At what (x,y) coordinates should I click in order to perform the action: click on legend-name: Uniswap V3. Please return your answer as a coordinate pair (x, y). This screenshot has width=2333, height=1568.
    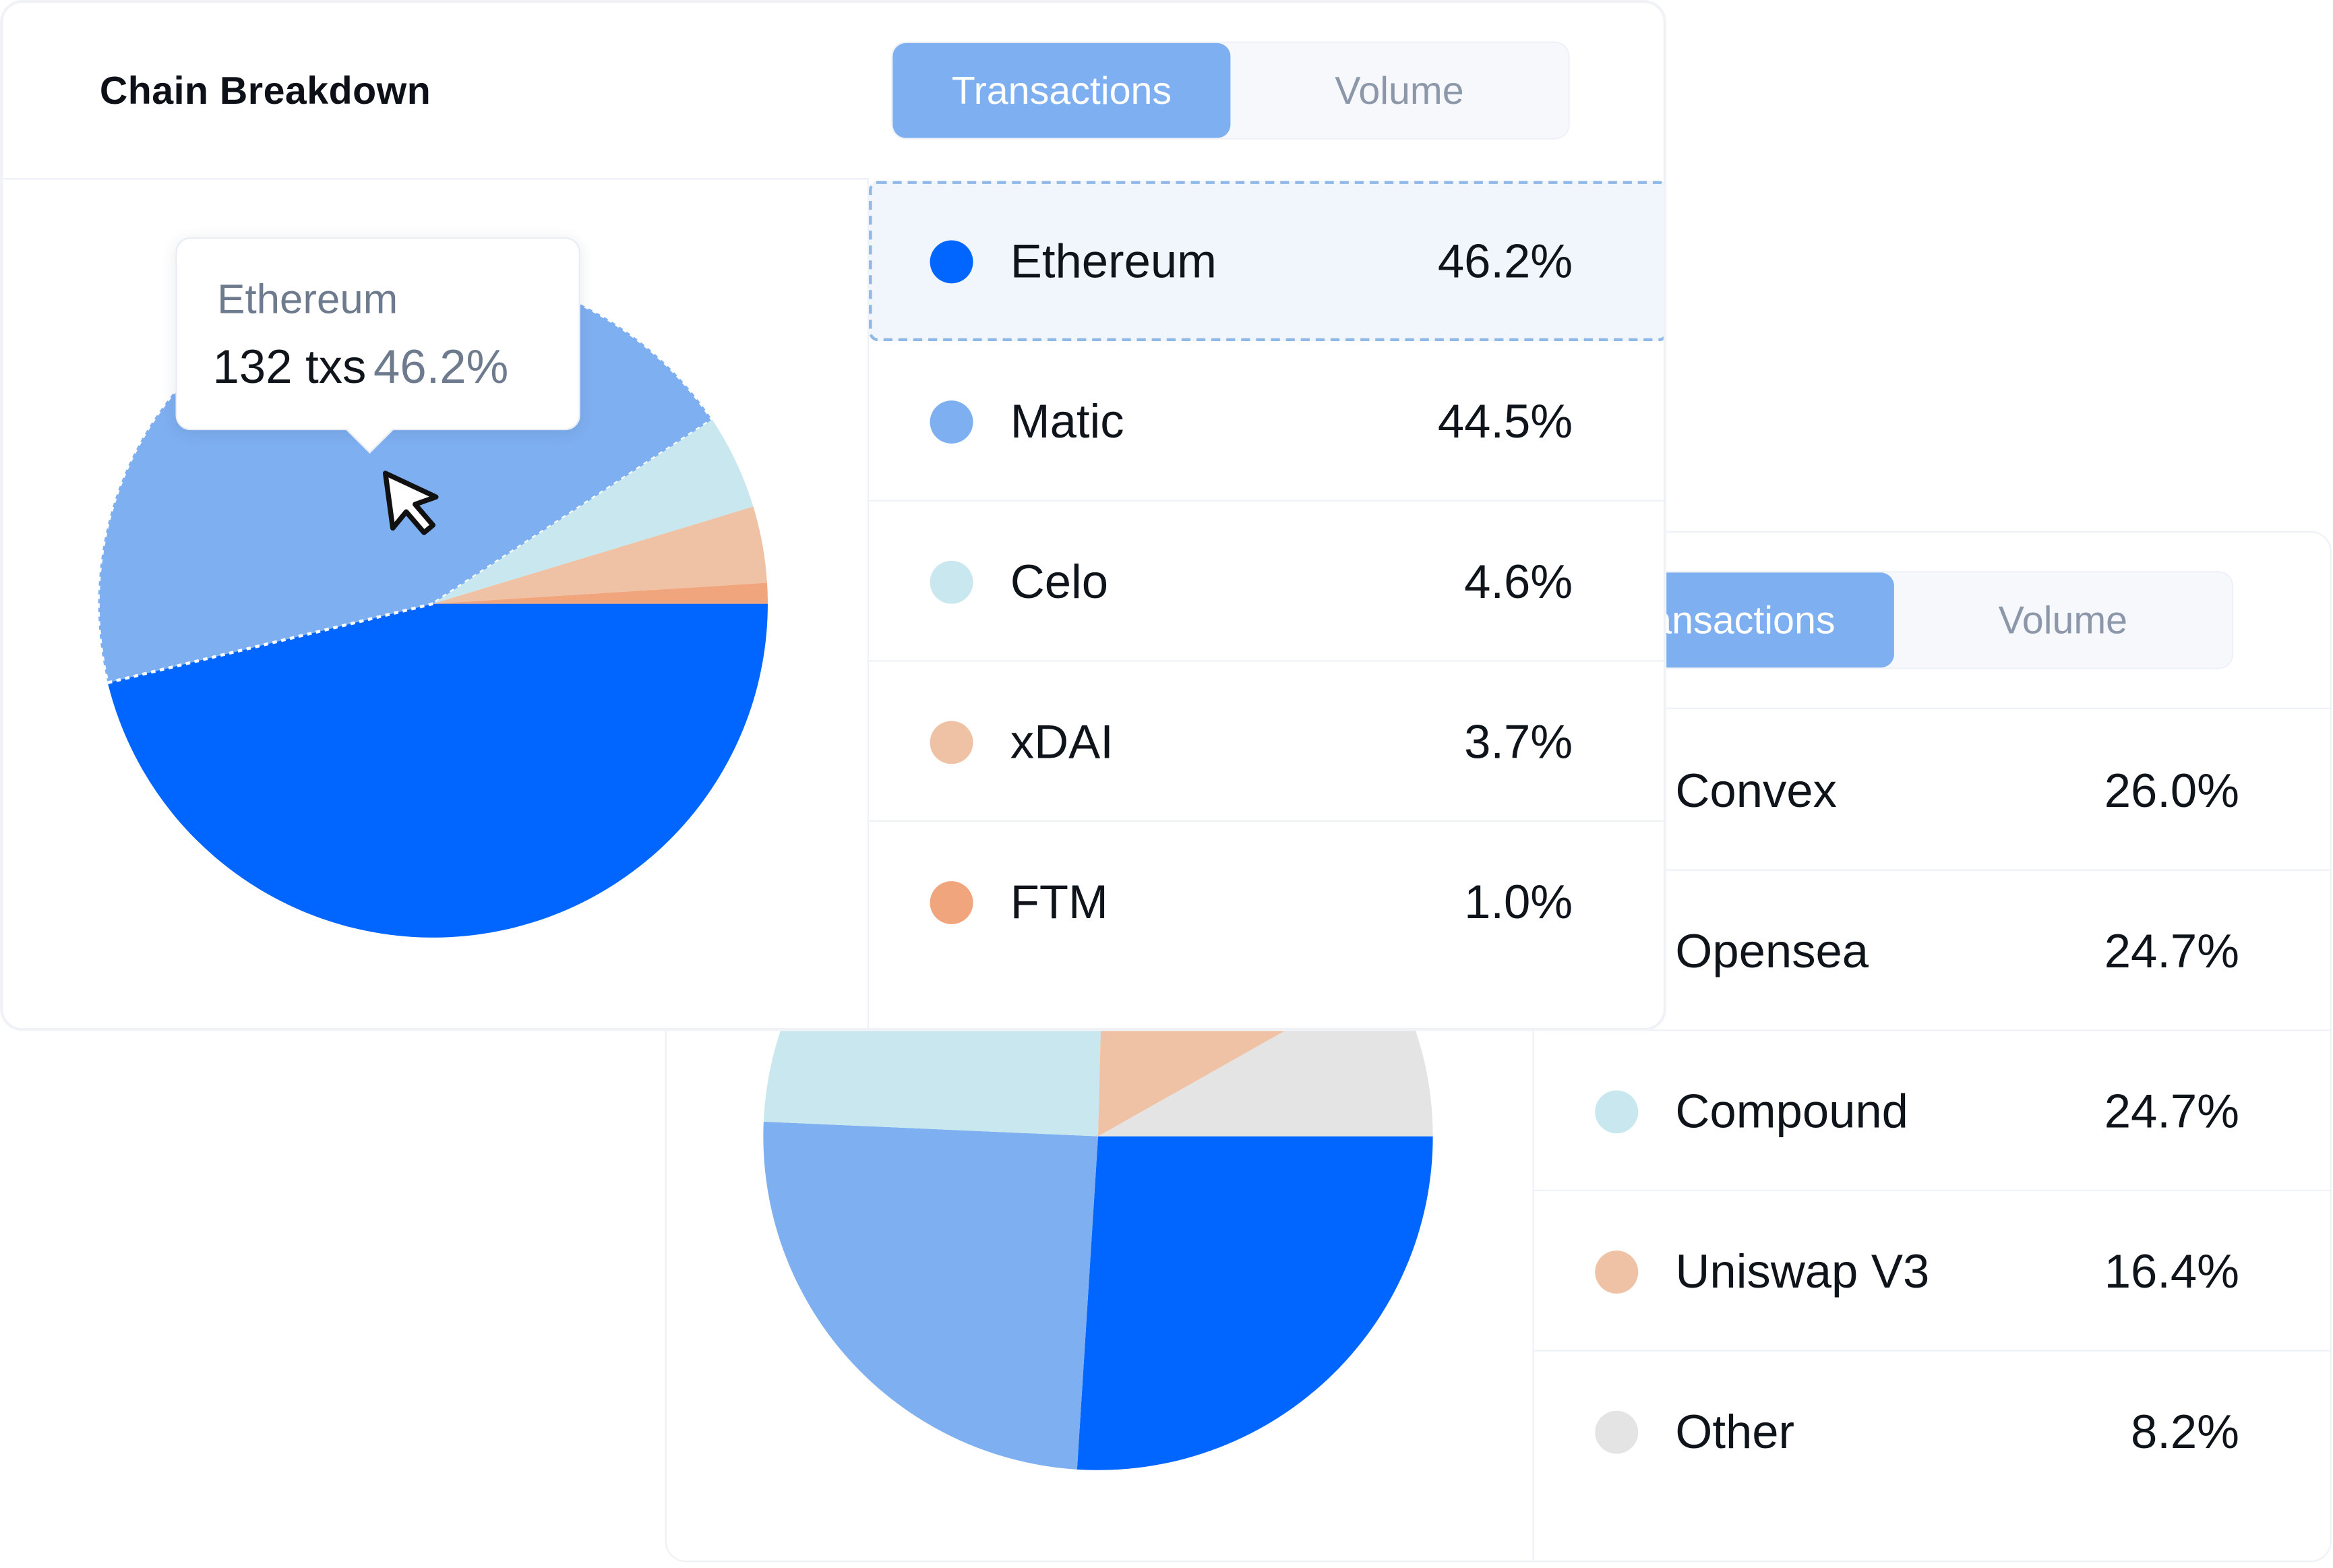
    Looking at the image, I should click on (1803, 1271).